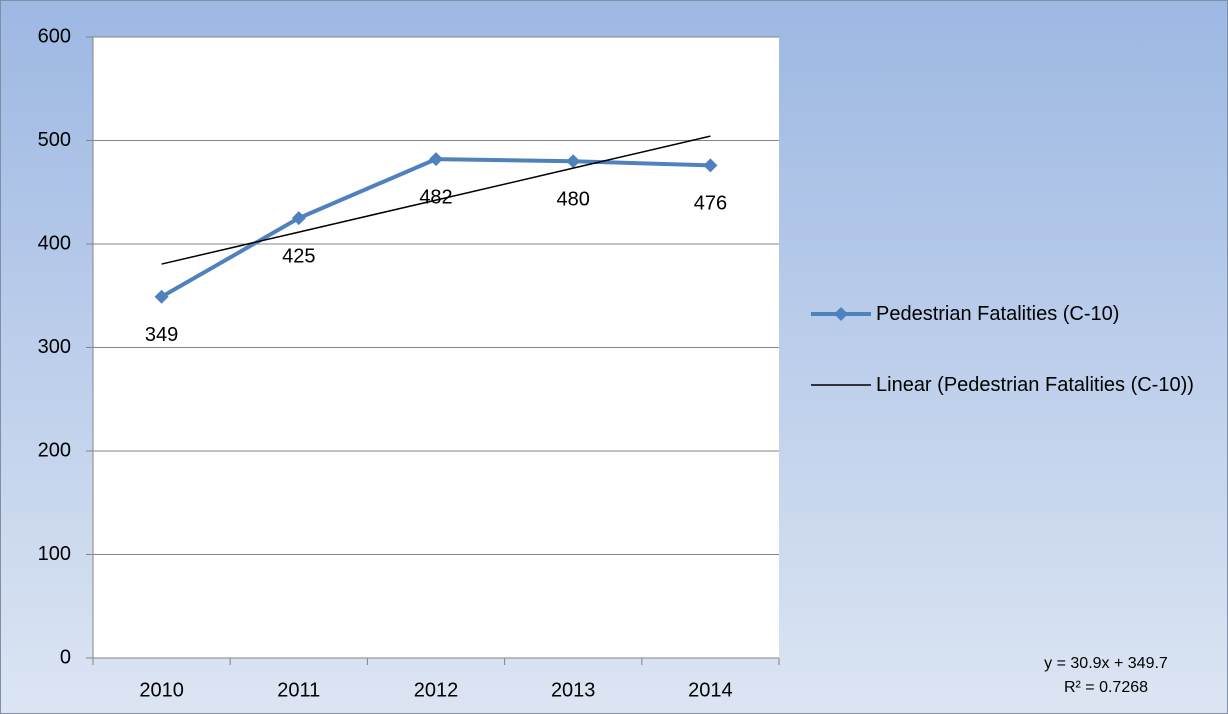  What do you see at coordinates (436, 690) in the screenshot?
I see `x-tick-label: 2012` at bounding box center [436, 690].